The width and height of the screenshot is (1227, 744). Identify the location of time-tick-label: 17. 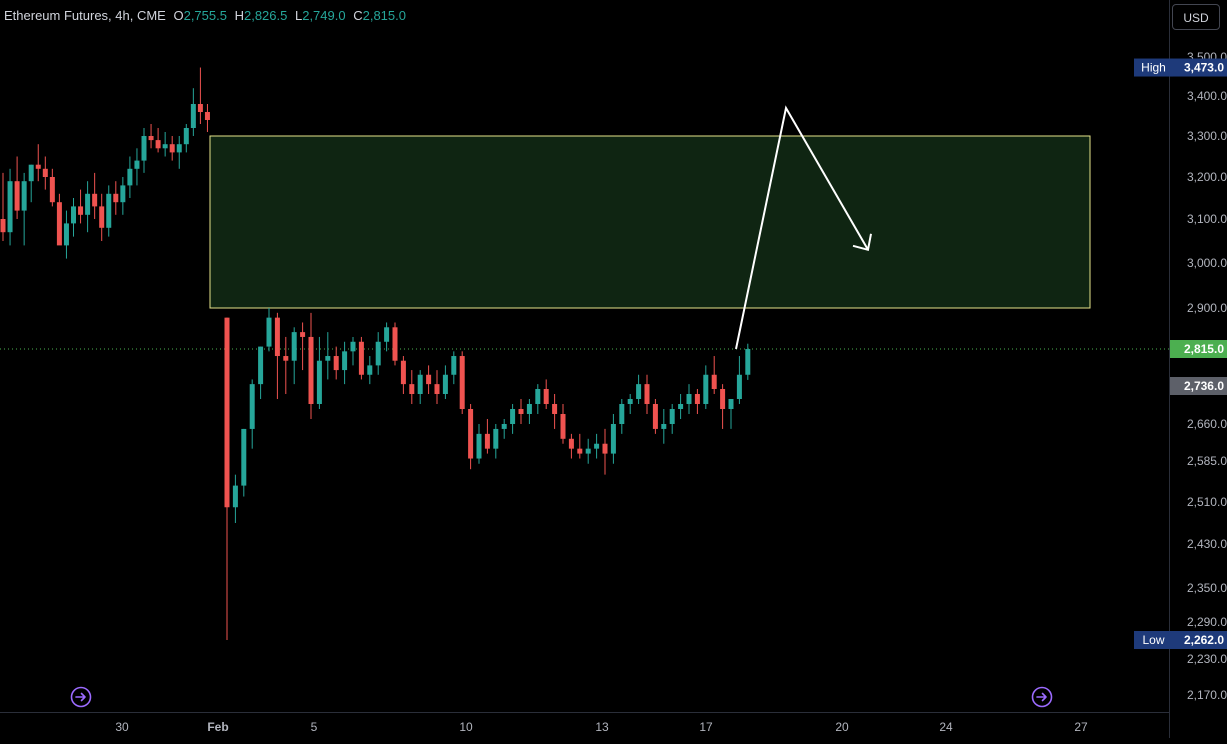
(706, 727).